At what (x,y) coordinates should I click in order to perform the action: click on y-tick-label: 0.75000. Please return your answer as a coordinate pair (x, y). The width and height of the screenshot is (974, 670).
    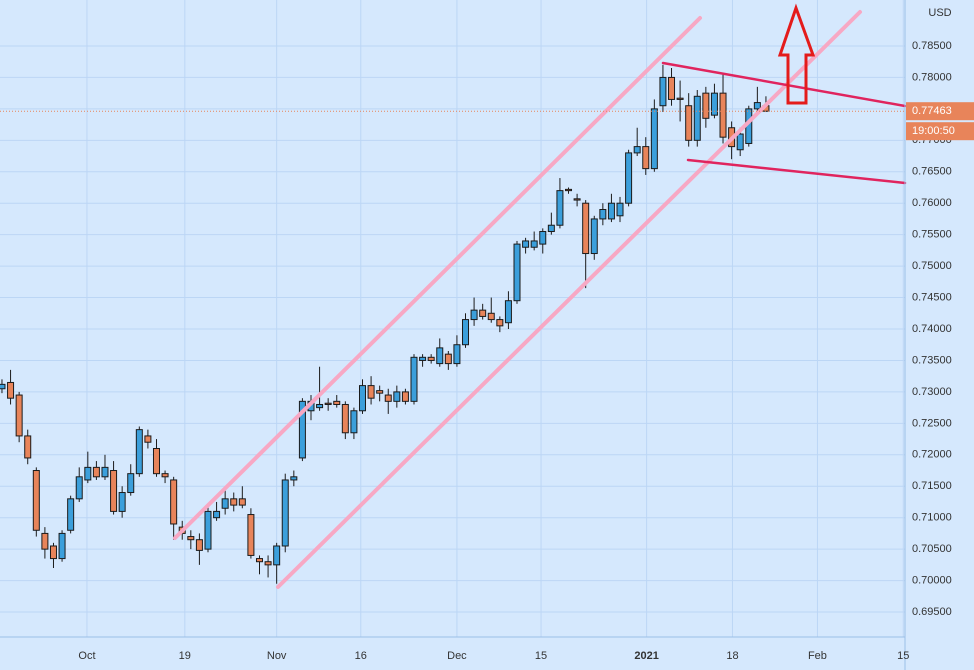
    Looking at the image, I should click on (932, 266).